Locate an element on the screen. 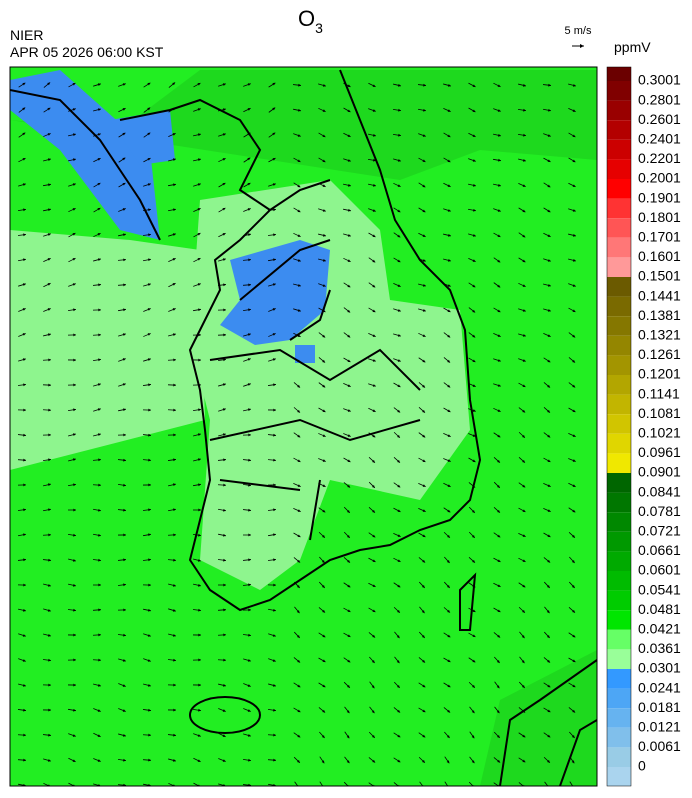  colorbar-label: 0.0721 is located at coordinates (659, 531).